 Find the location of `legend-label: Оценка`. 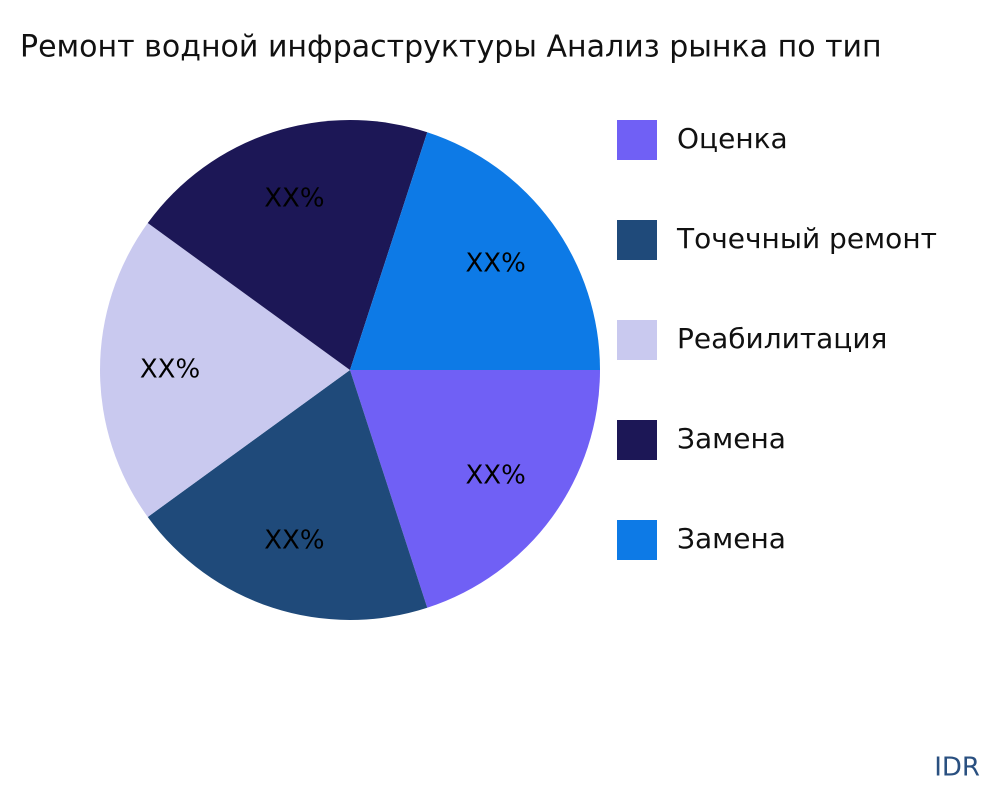

legend-label: Оценка is located at coordinates (732, 138).